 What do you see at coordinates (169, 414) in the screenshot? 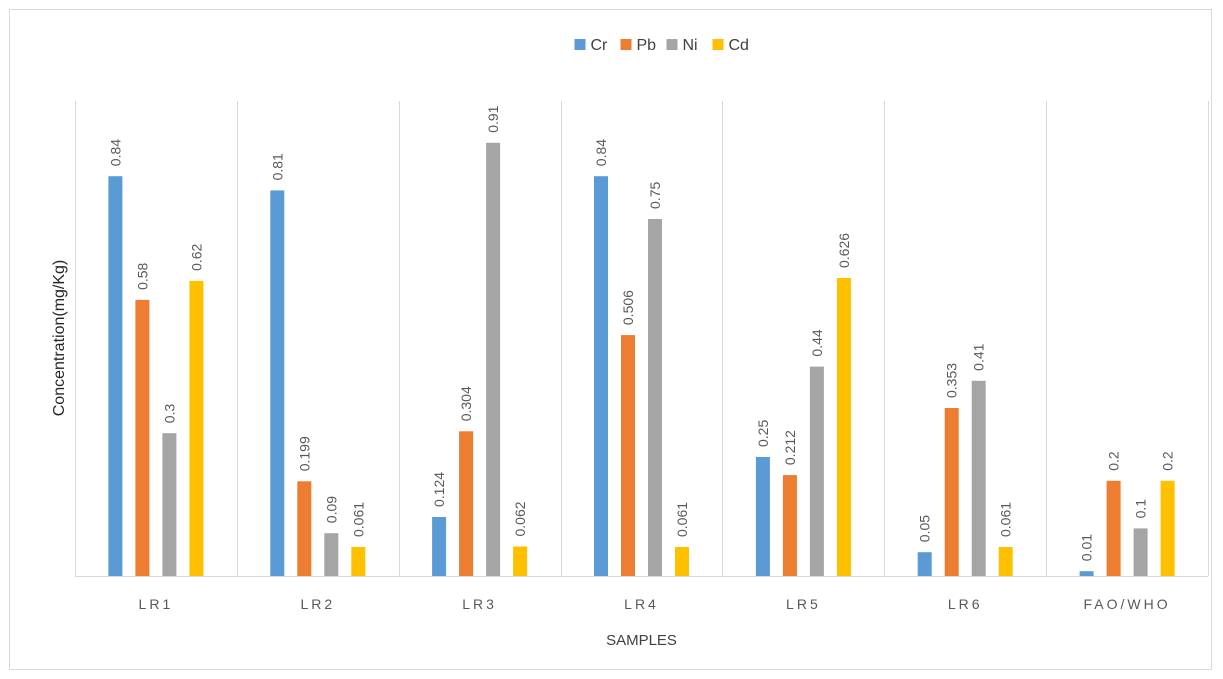
I see `data-label: 0.3` at bounding box center [169, 414].